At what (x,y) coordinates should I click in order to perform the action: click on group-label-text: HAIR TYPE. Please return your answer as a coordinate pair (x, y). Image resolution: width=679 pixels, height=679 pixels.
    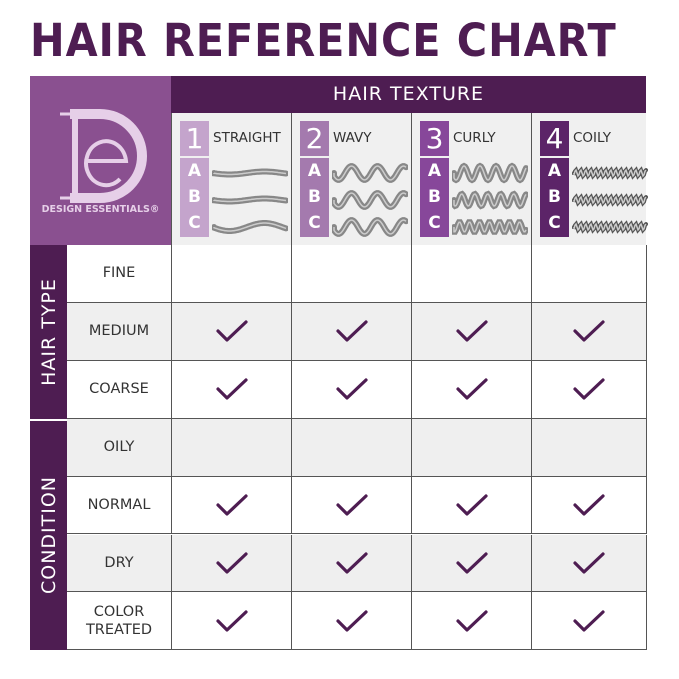
    Looking at the image, I should click on (48, 331).